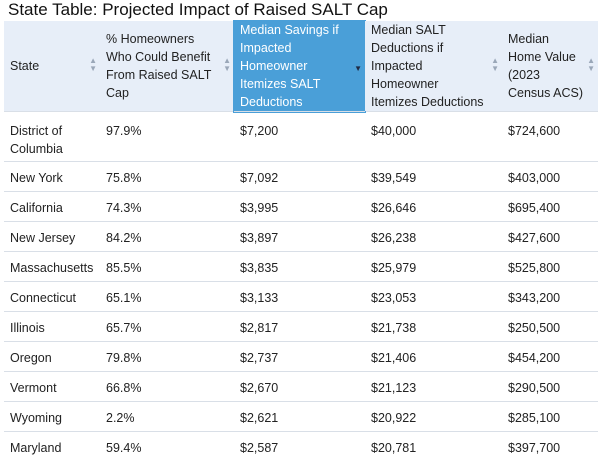 The height and width of the screenshot is (462, 600). What do you see at coordinates (550, 176) in the screenshot?
I see `cell-median-home-value: $403,000` at bounding box center [550, 176].